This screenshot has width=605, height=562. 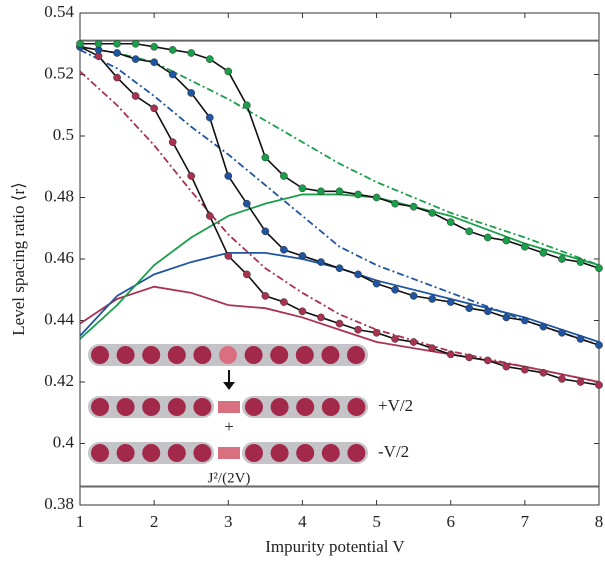 What do you see at coordinates (450, 521) in the screenshot?
I see `x-tick-label: 6` at bounding box center [450, 521].